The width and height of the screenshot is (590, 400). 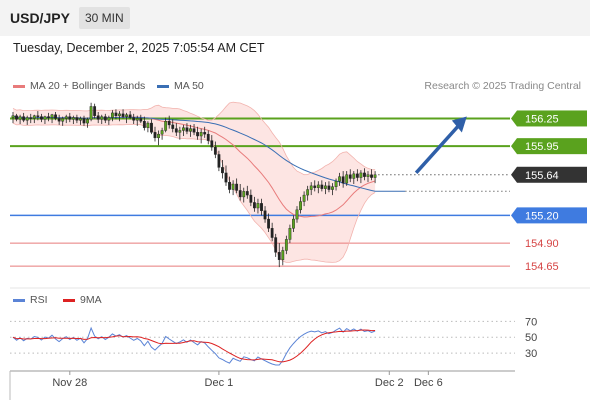 I want to click on legend-ma20: MA 20 + Bollinger Bands, so click(x=79, y=86).